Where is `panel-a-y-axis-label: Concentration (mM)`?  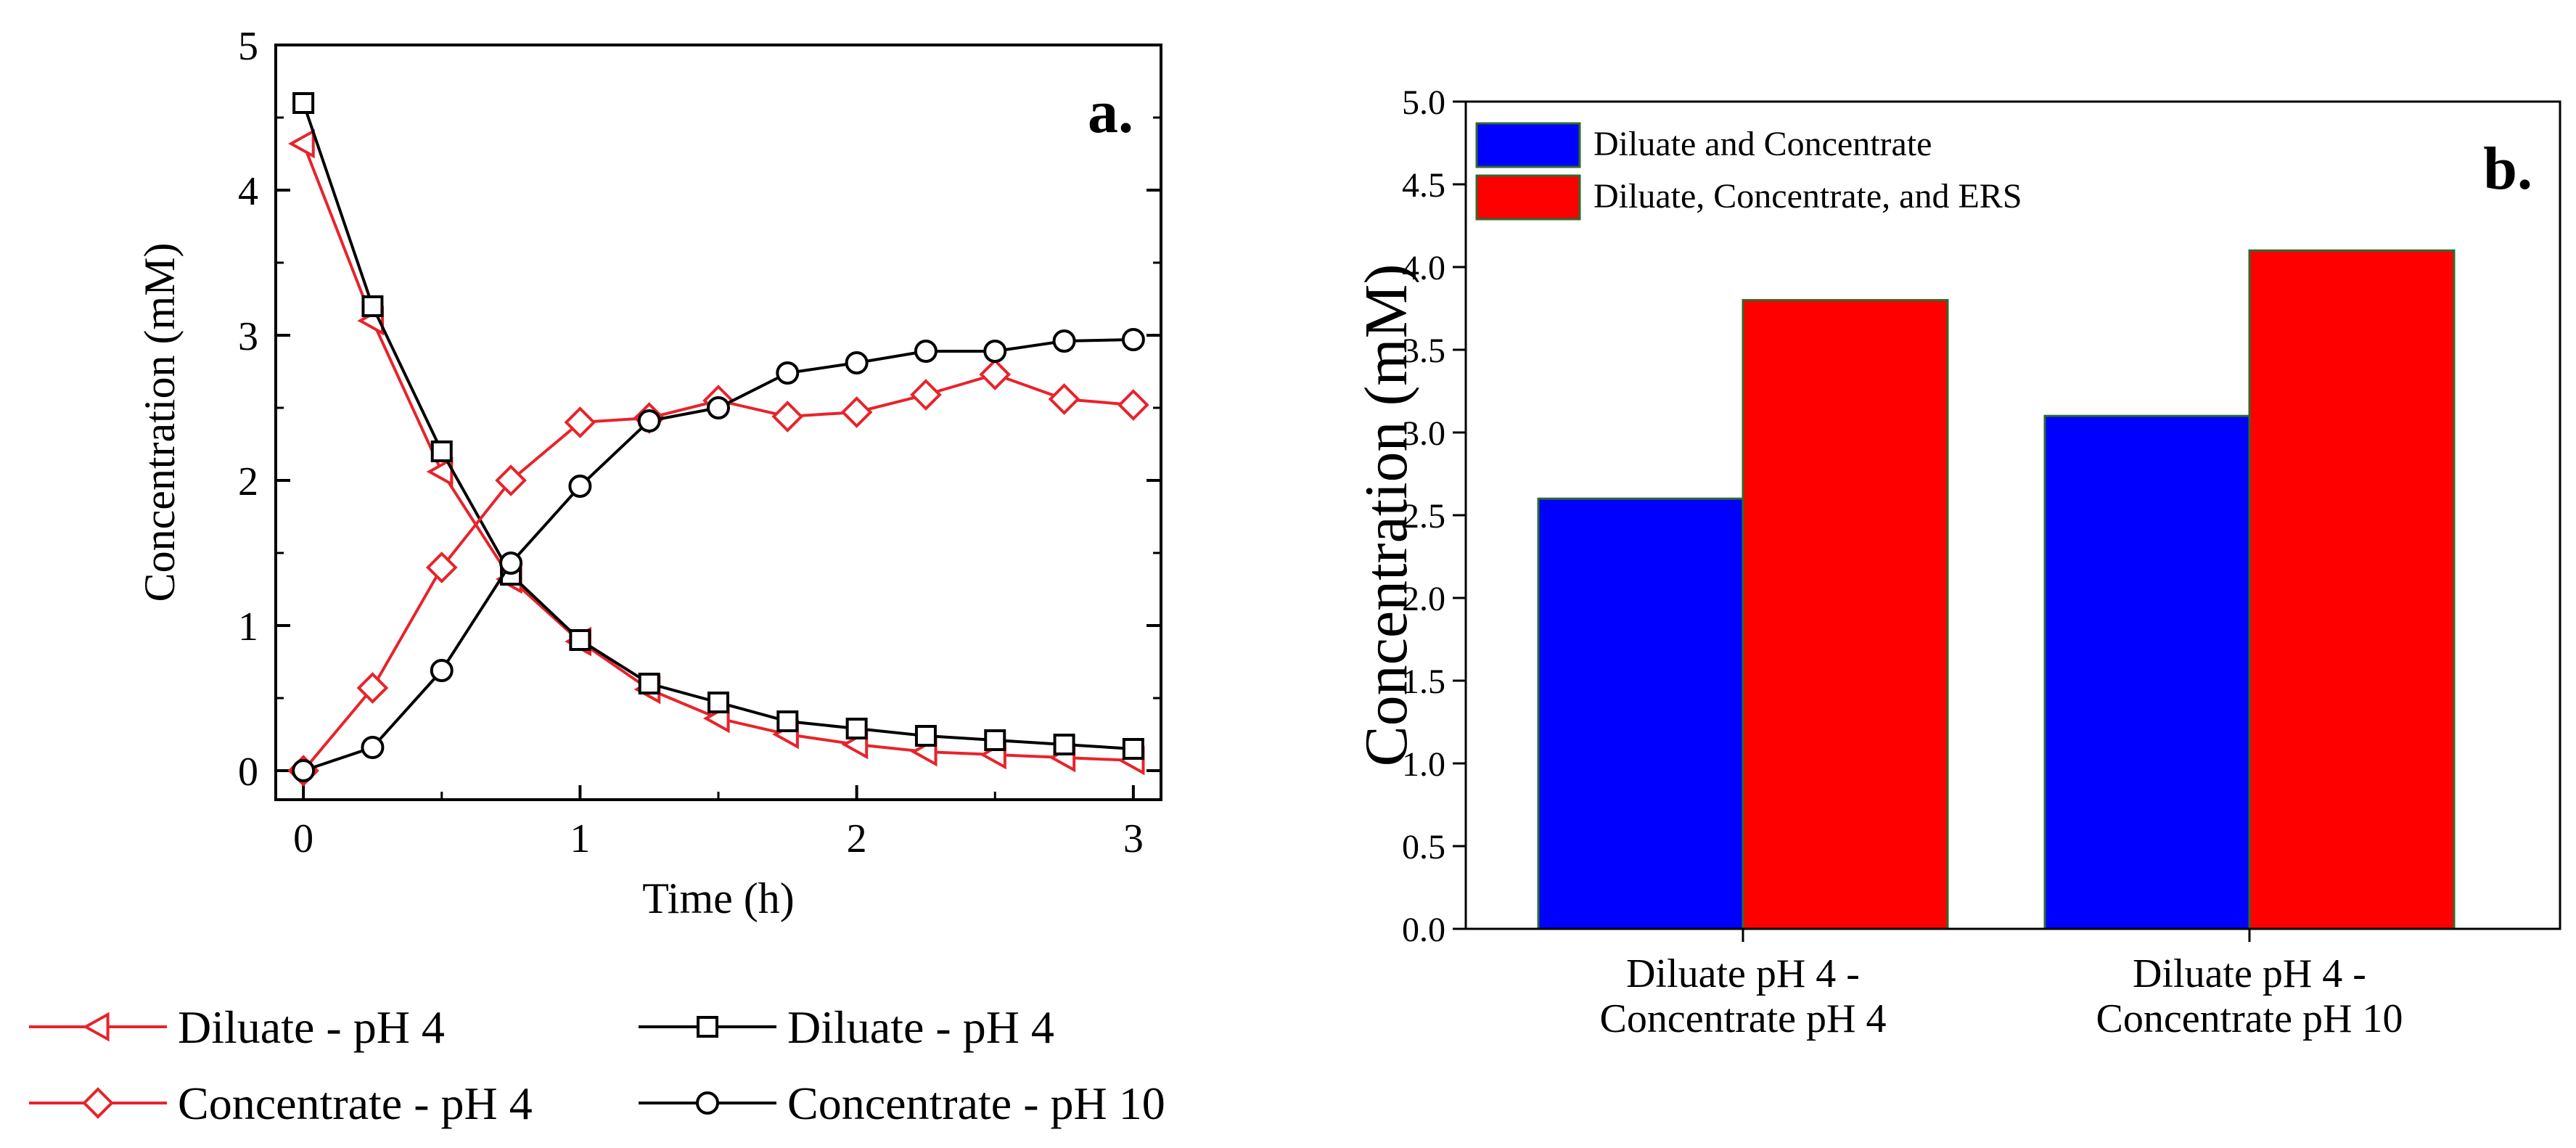 panel-a-y-axis-label: Concentration (mM) is located at coordinates (160, 422).